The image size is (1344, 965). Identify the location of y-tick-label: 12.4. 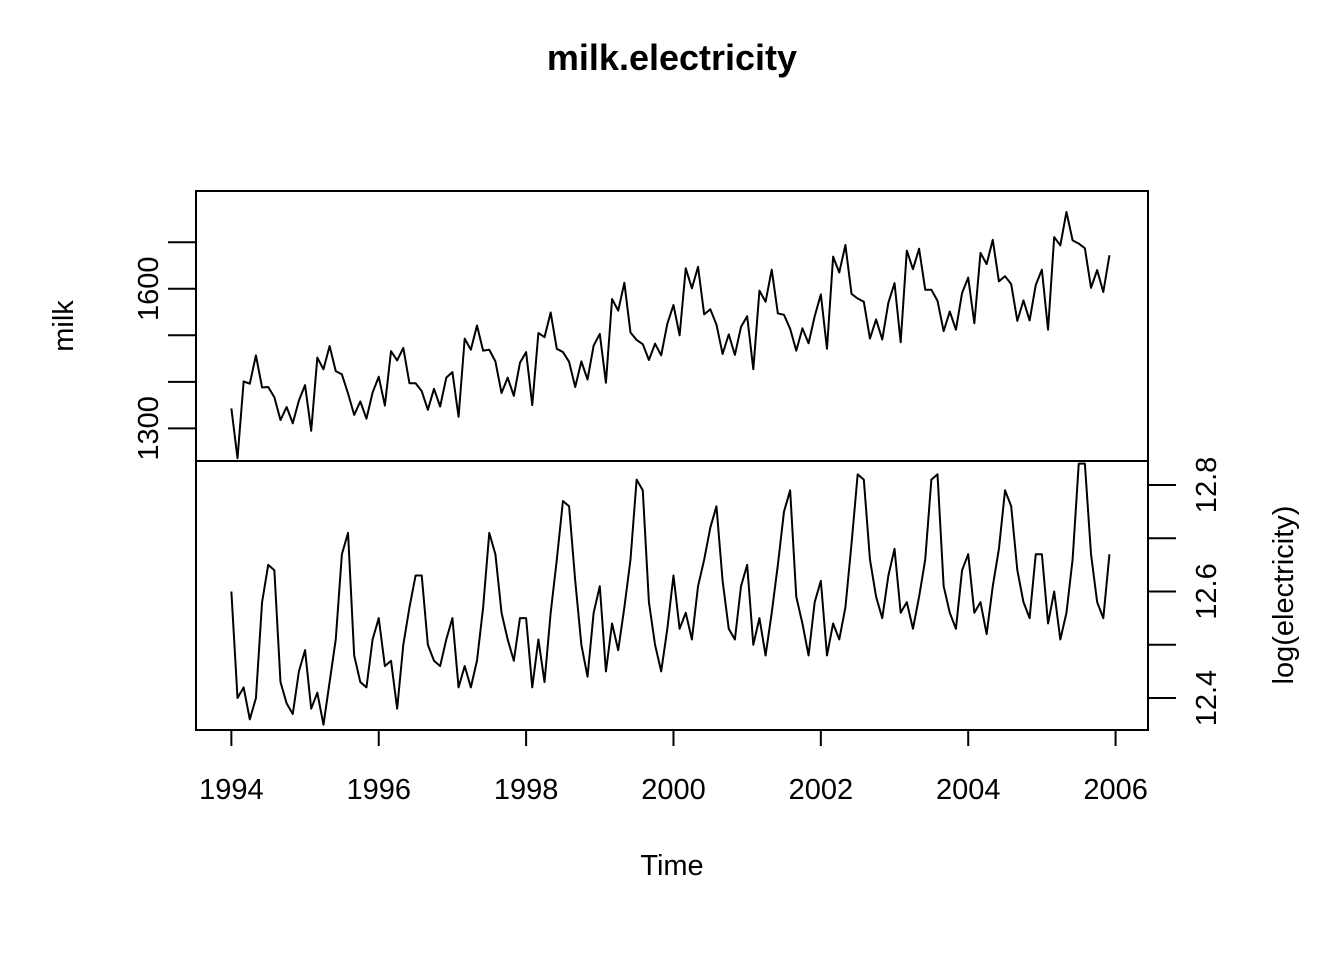
(1207, 698).